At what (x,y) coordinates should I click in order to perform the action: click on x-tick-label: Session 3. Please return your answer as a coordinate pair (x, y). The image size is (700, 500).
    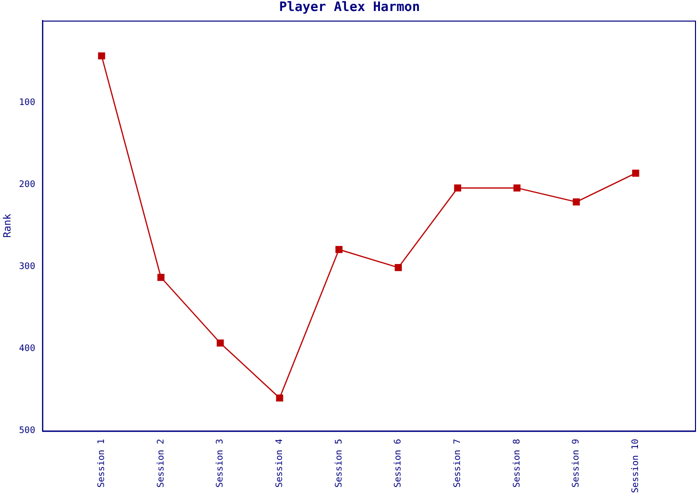
    Looking at the image, I should click on (221, 463).